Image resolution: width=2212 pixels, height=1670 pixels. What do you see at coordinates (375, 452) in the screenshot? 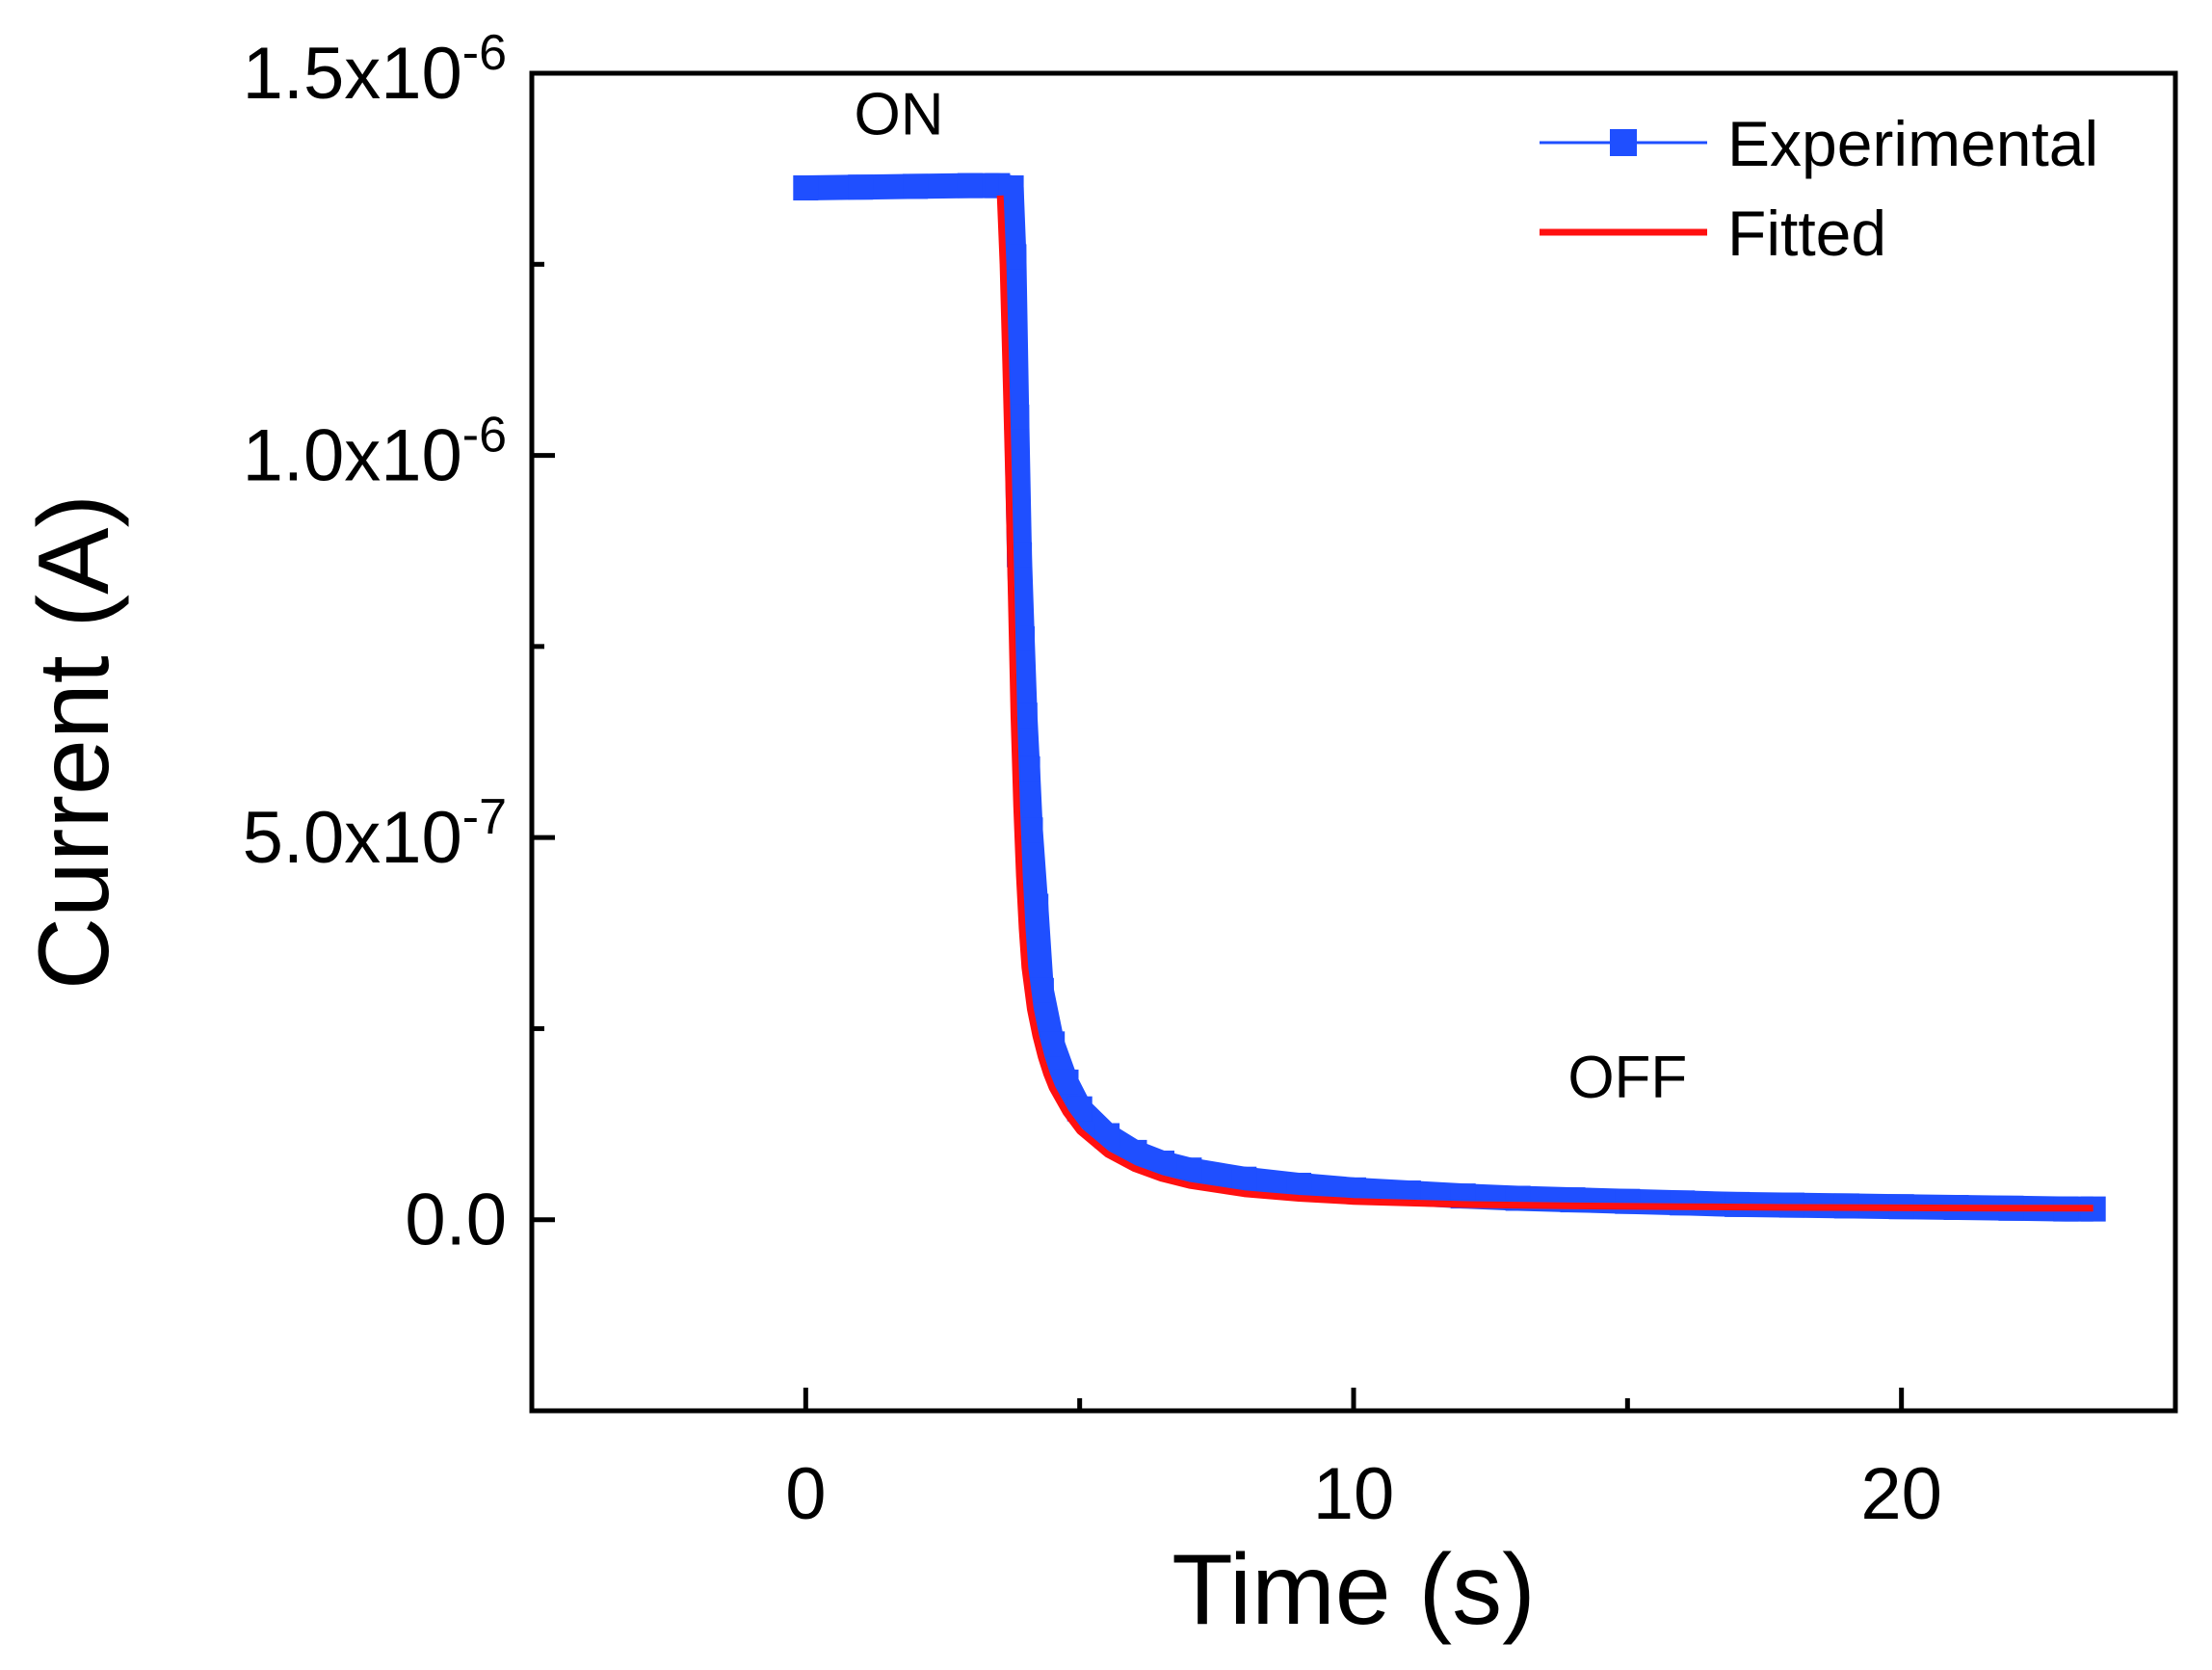
I see `y-tick-label-1: 1.0x10⁻⁶` at bounding box center [375, 452].